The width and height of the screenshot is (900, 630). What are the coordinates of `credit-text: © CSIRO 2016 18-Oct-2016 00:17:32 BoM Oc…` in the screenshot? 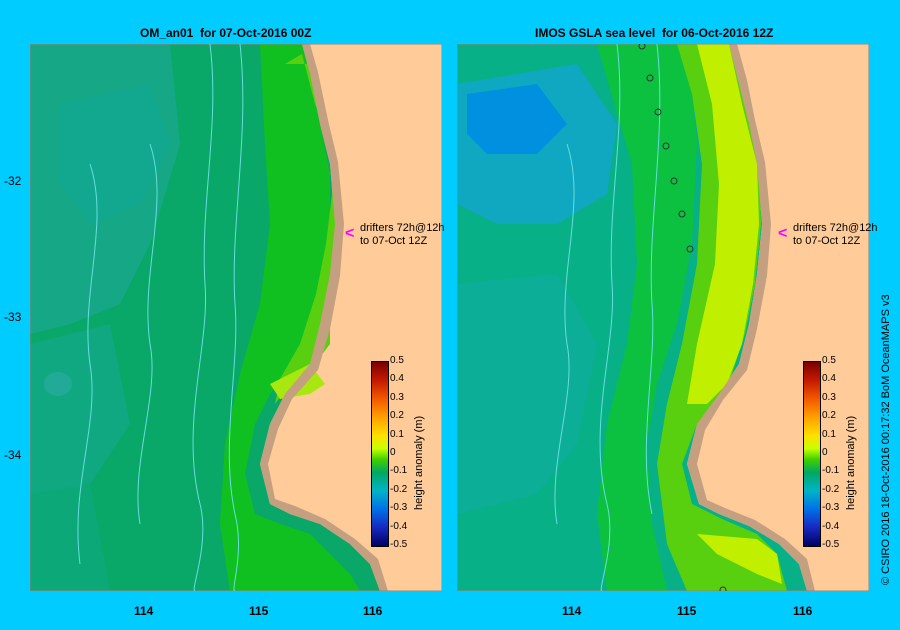 It's located at (886, 439).